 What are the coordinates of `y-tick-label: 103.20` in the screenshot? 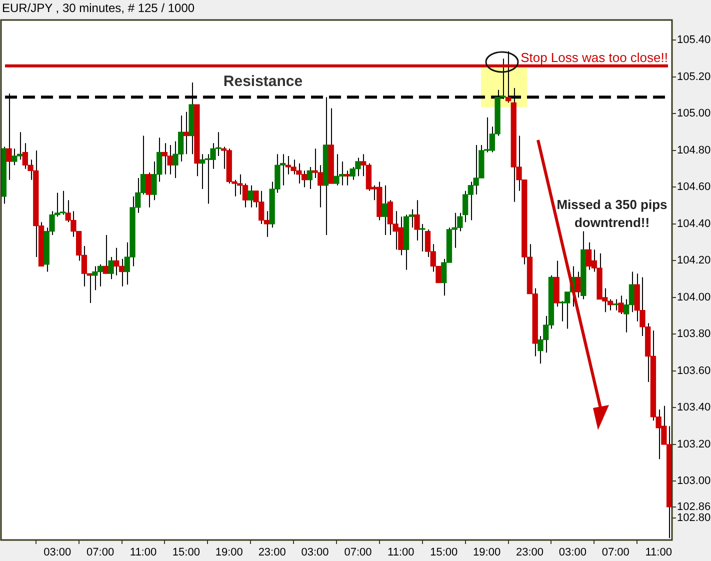 It's located at (694, 444).